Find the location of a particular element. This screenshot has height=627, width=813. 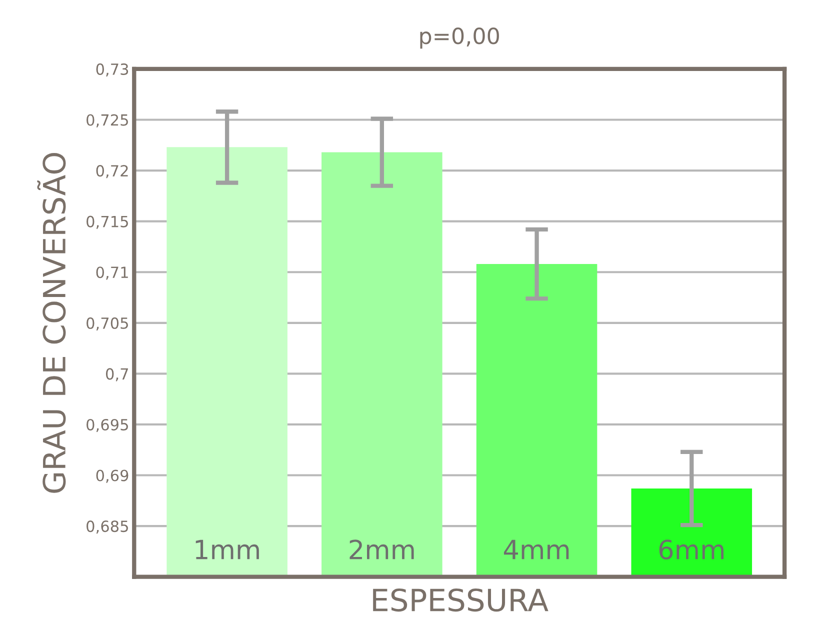

y-tick-label: 0,715 is located at coordinates (107, 222).